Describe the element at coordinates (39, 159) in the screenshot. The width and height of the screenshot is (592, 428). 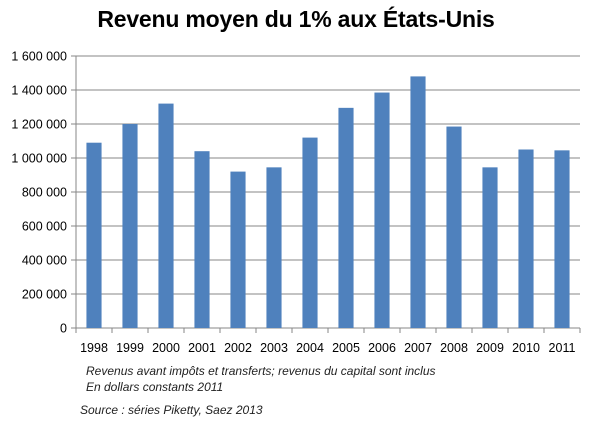
I see `y-tick-label: 1 000 000` at that location.